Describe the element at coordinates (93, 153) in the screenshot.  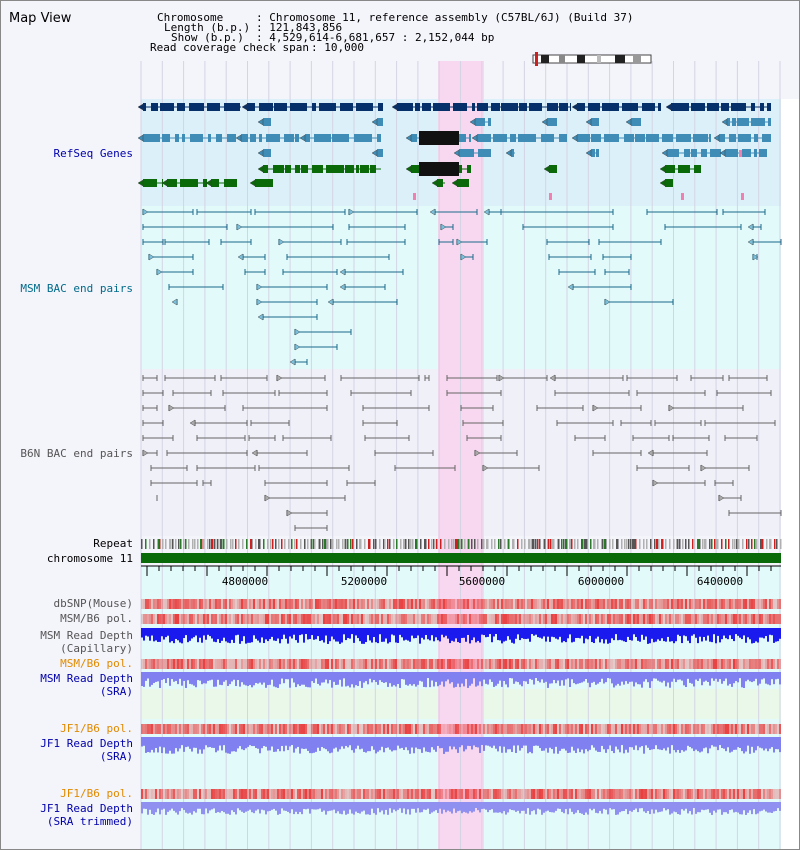
I see `track-label-refseq: RefSeq Genes` at that location.